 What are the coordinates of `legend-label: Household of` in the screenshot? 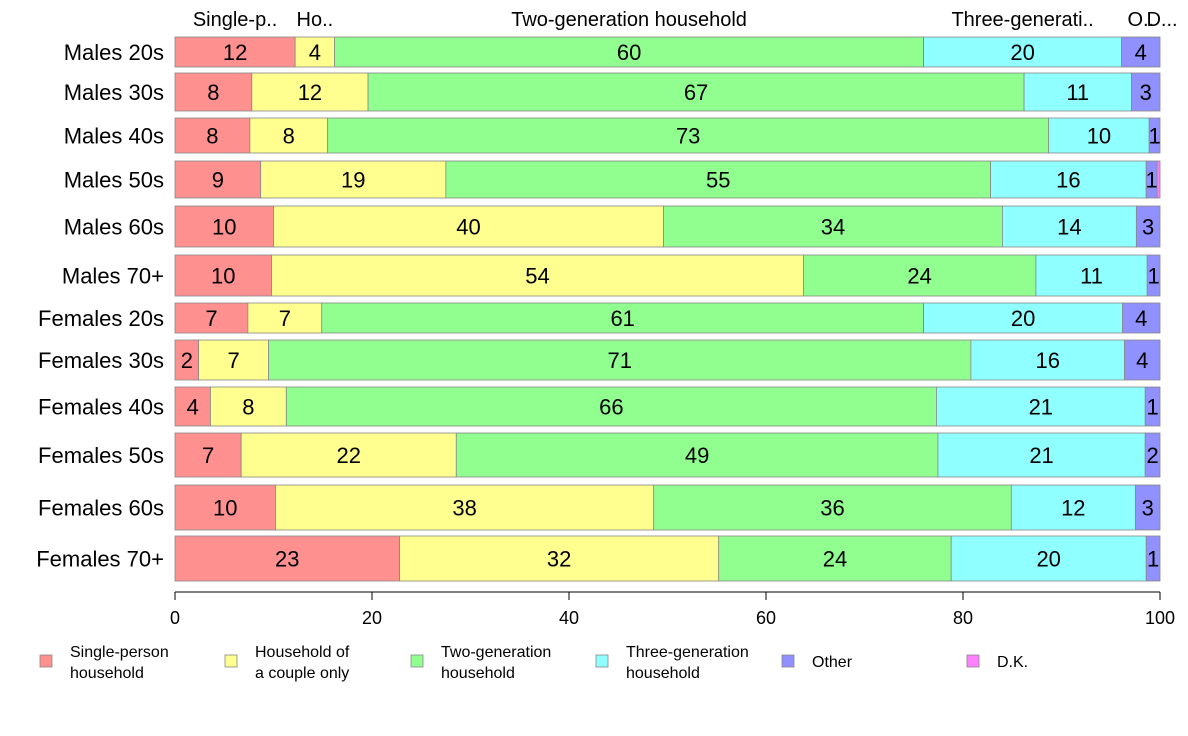 It's located at (302, 652).